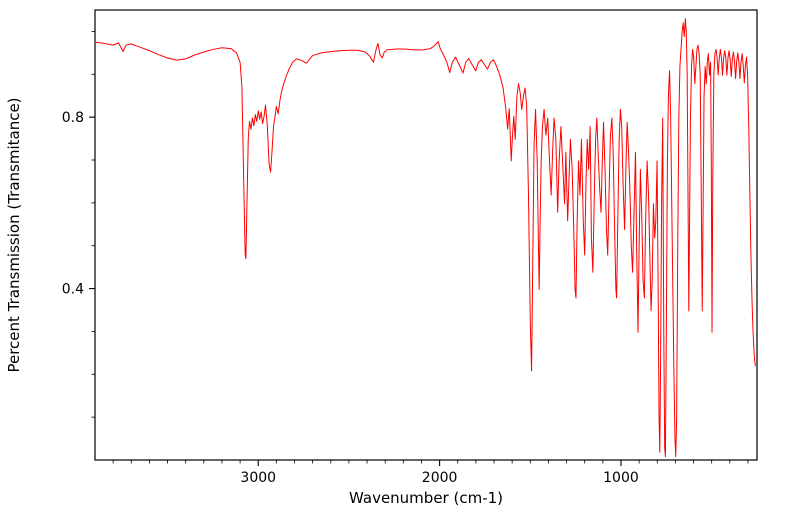  What do you see at coordinates (73, 118) in the screenshot?
I see `y-tick-label: 0.8` at bounding box center [73, 118].